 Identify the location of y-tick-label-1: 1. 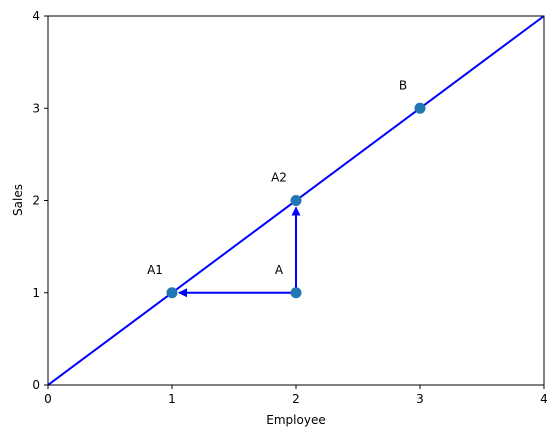
(36, 293).